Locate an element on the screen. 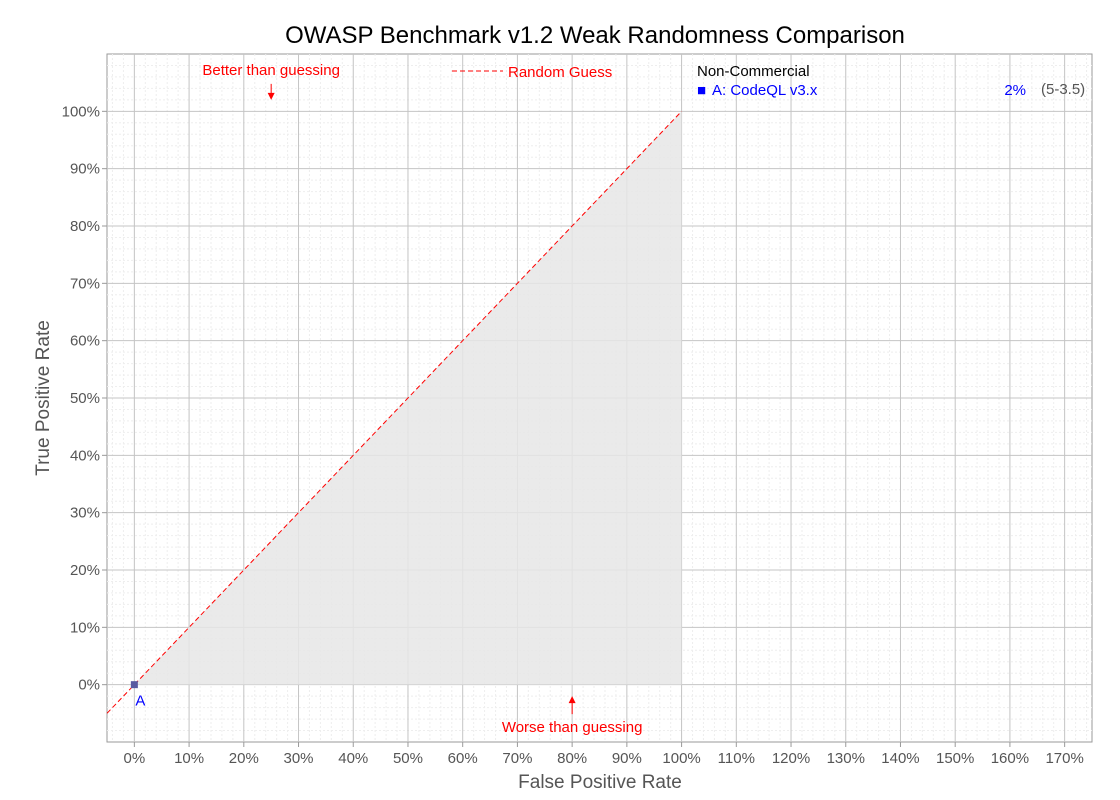 The image size is (1120, 800). x-tick-label: 50% is located at coordinates (408, 758).